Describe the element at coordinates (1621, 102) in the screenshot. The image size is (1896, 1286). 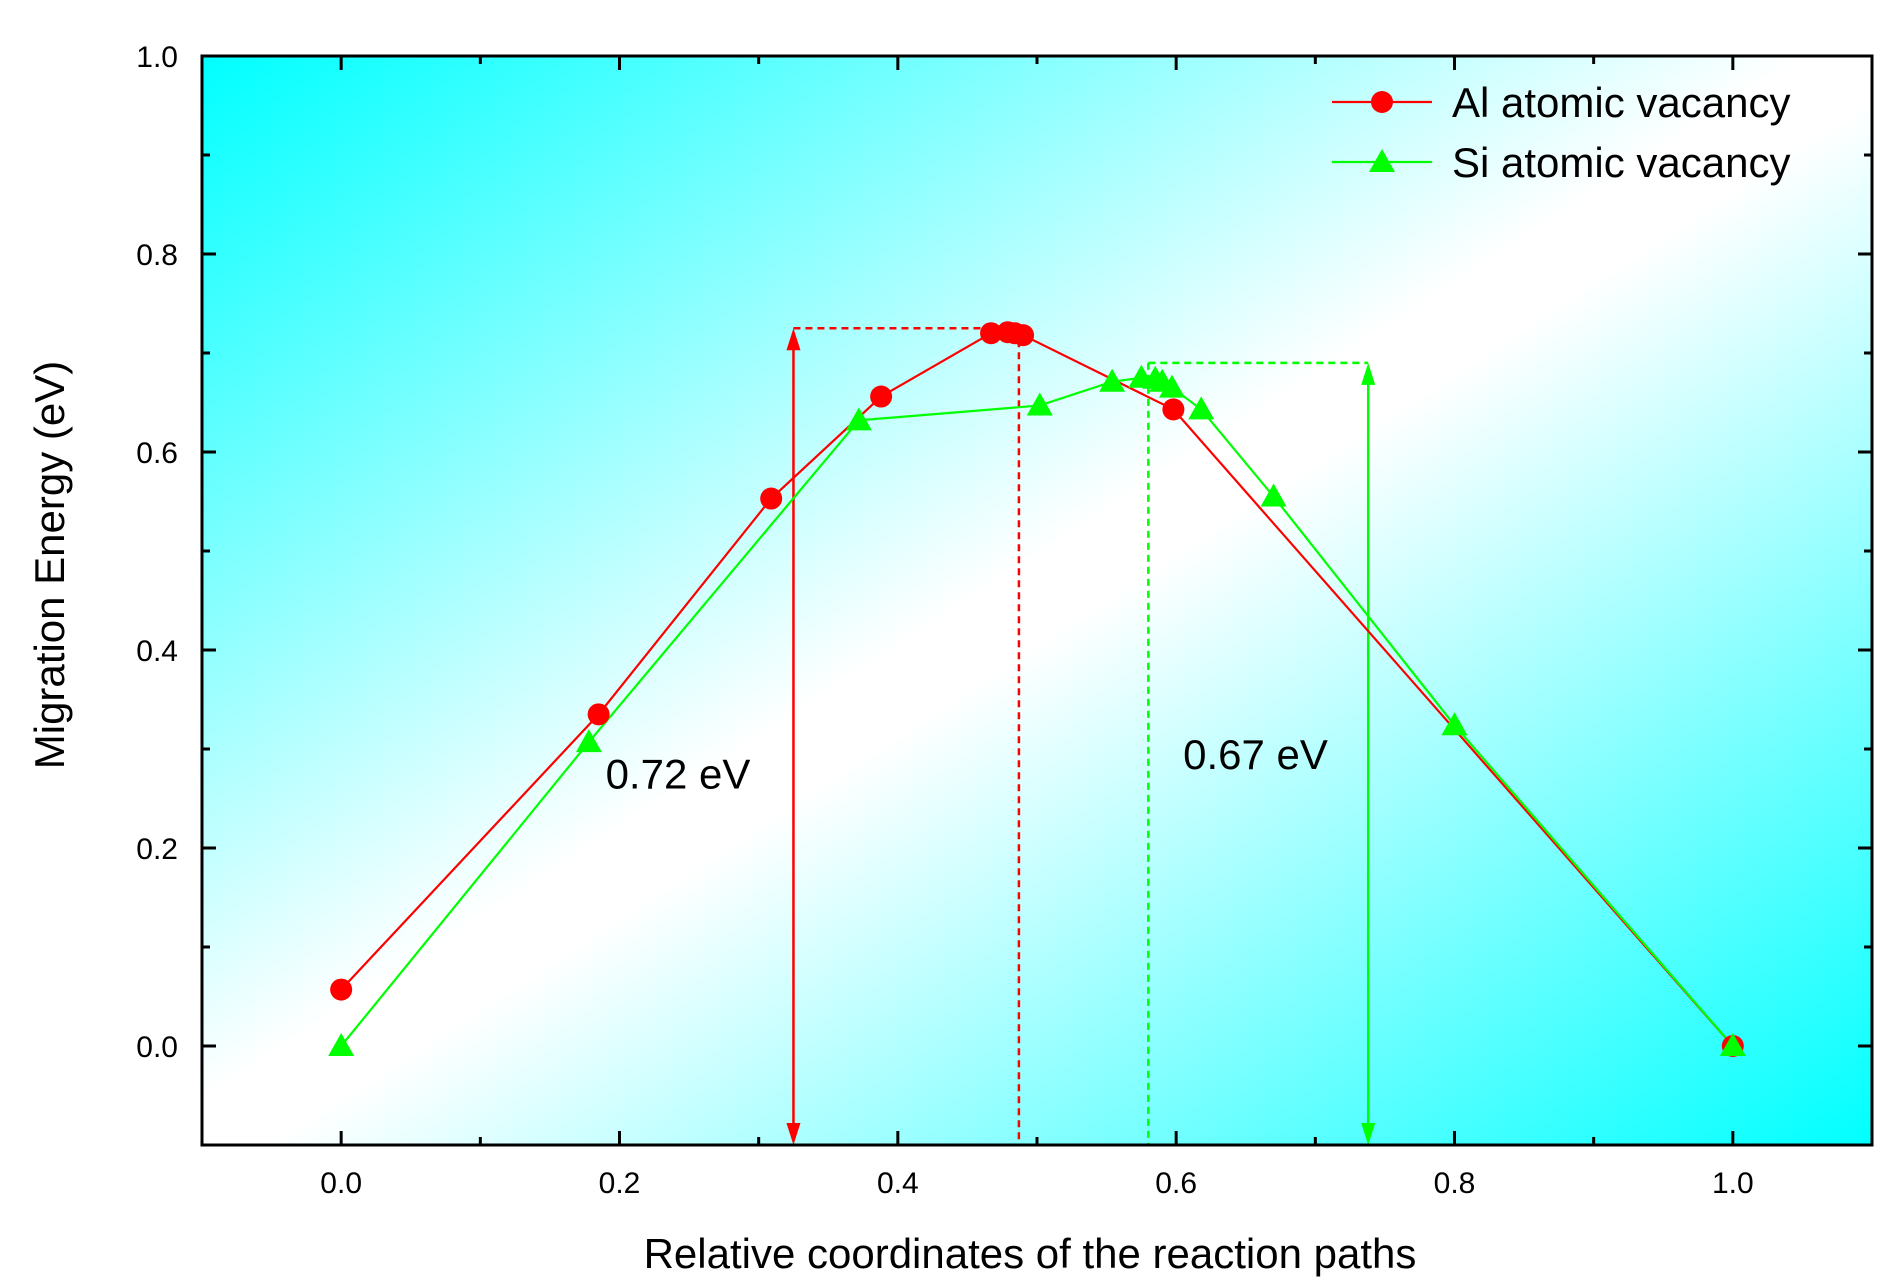
I see `legend-label: Al atomic vacancy` at that location.